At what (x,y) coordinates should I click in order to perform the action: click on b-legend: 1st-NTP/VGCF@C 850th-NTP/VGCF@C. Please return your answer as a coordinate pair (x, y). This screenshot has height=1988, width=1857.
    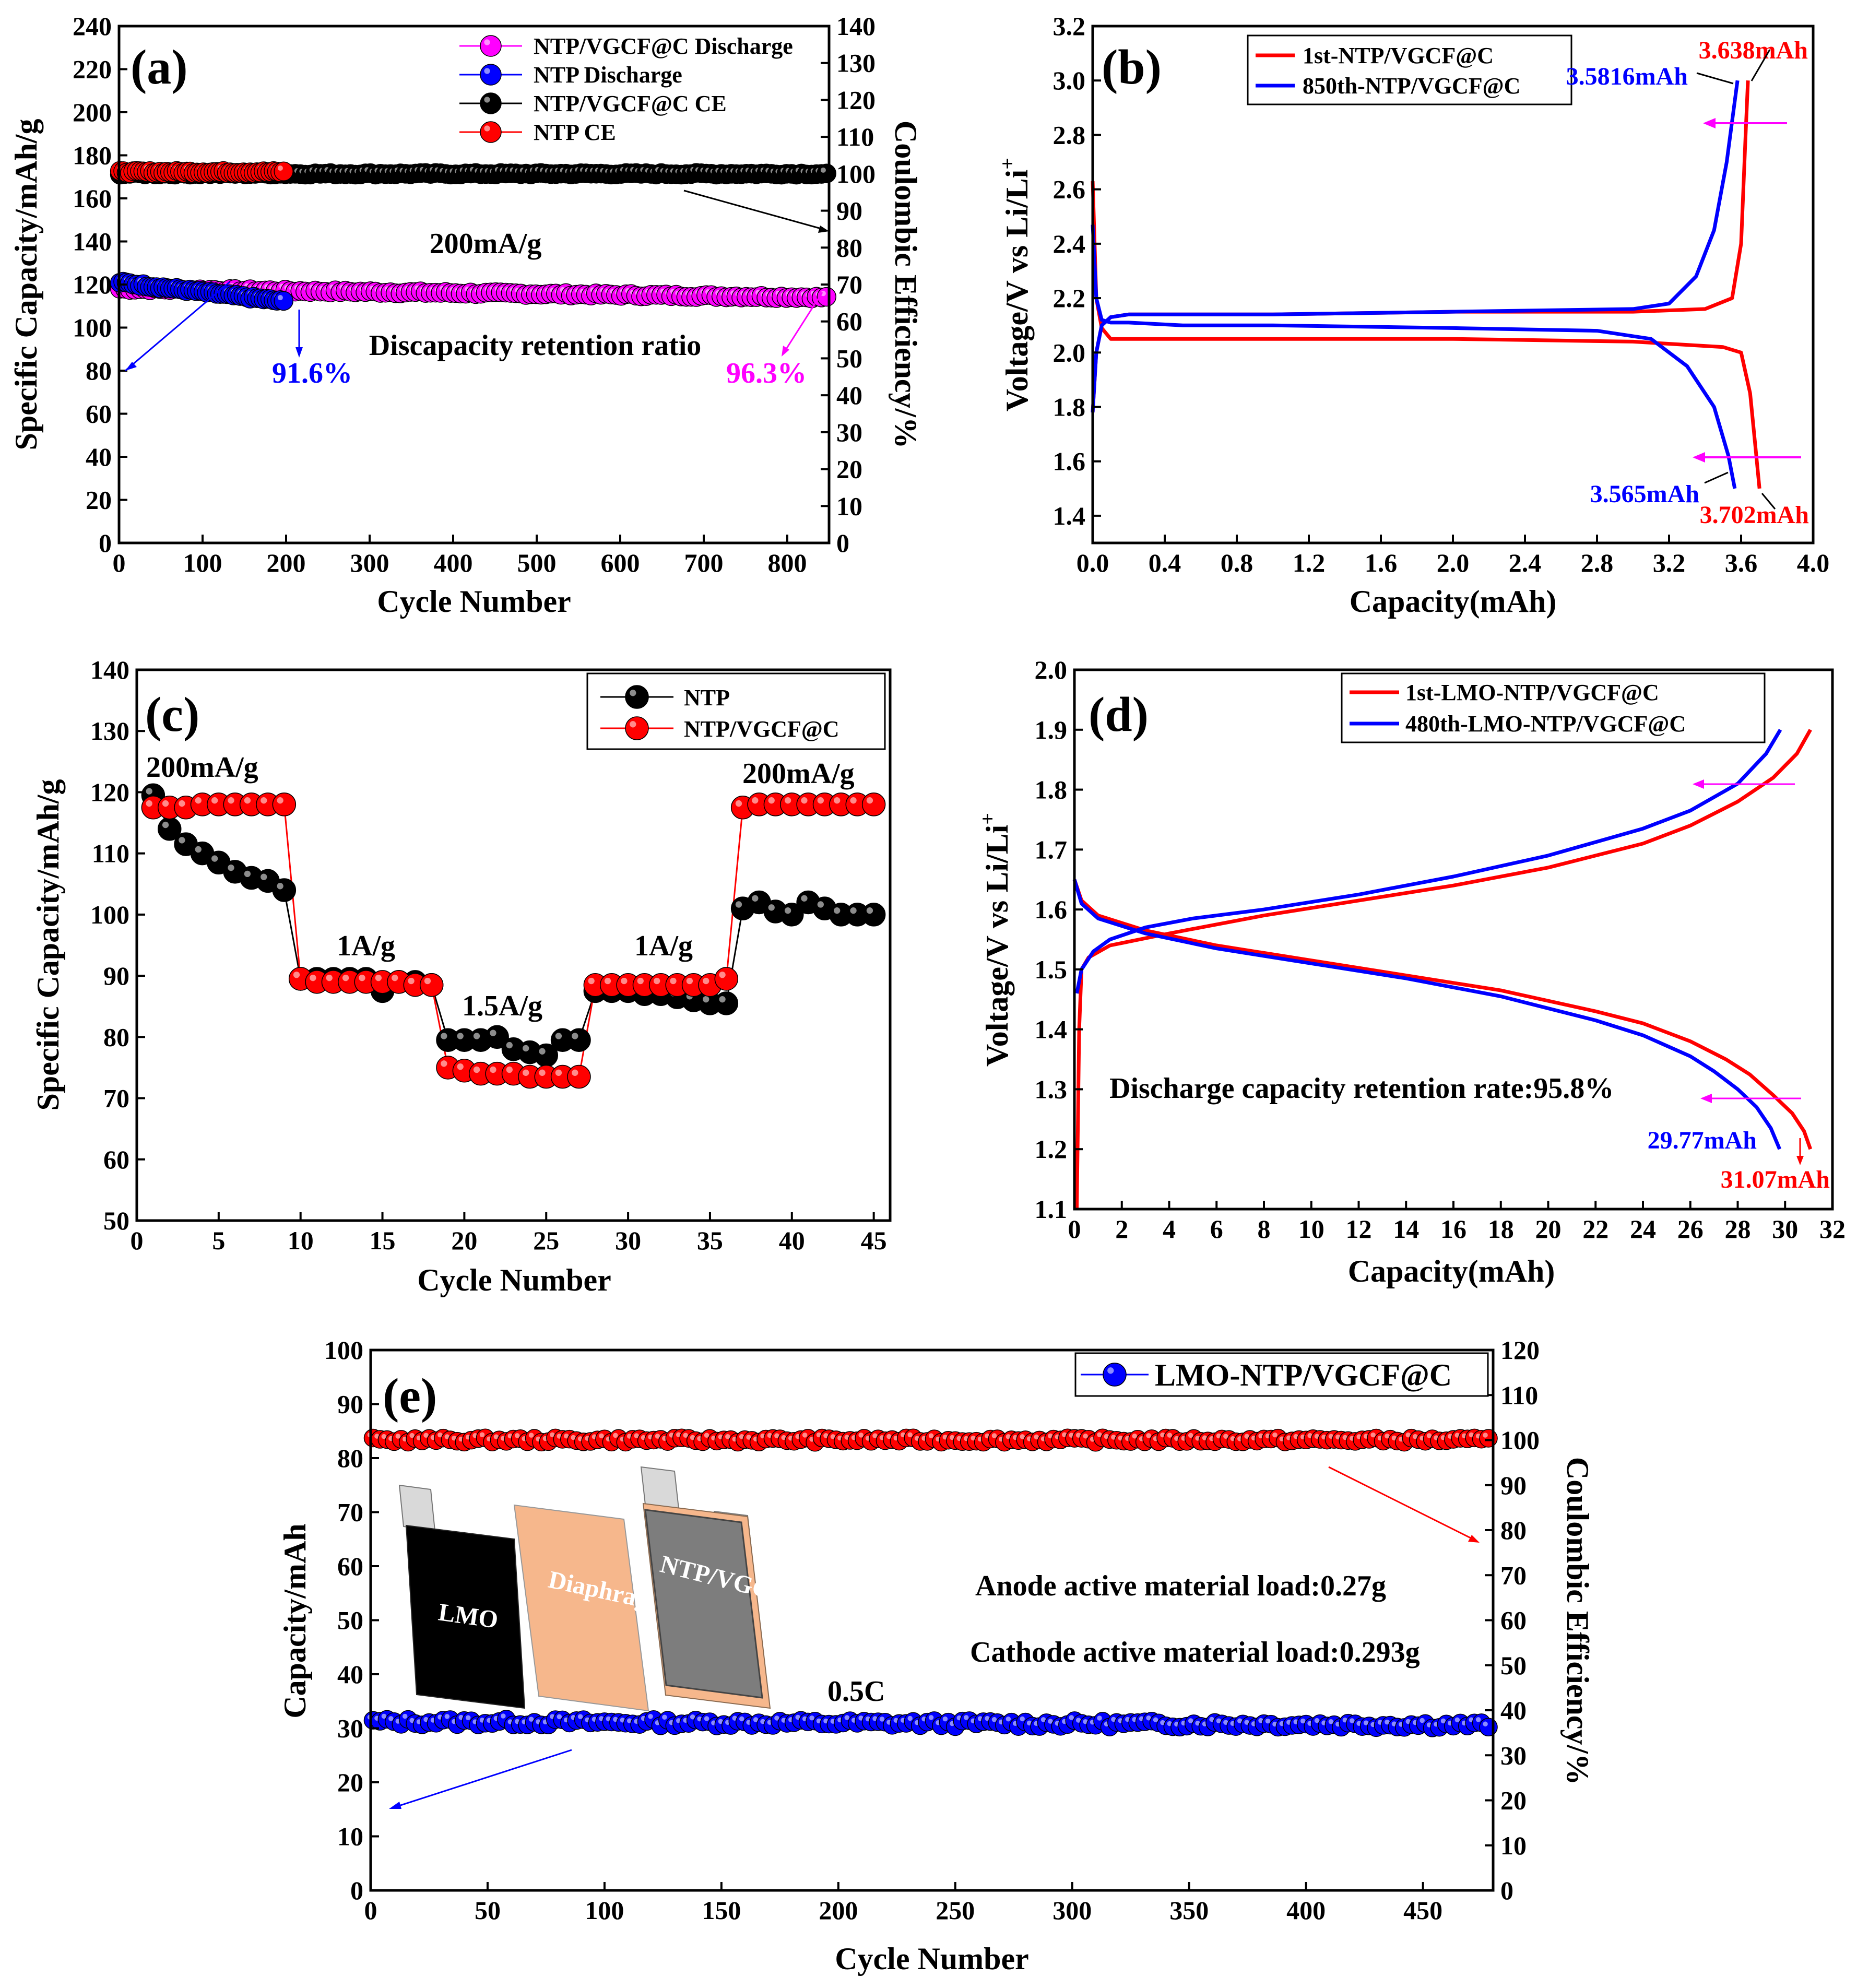
    Looking at the image, I should click on (1409, 70).